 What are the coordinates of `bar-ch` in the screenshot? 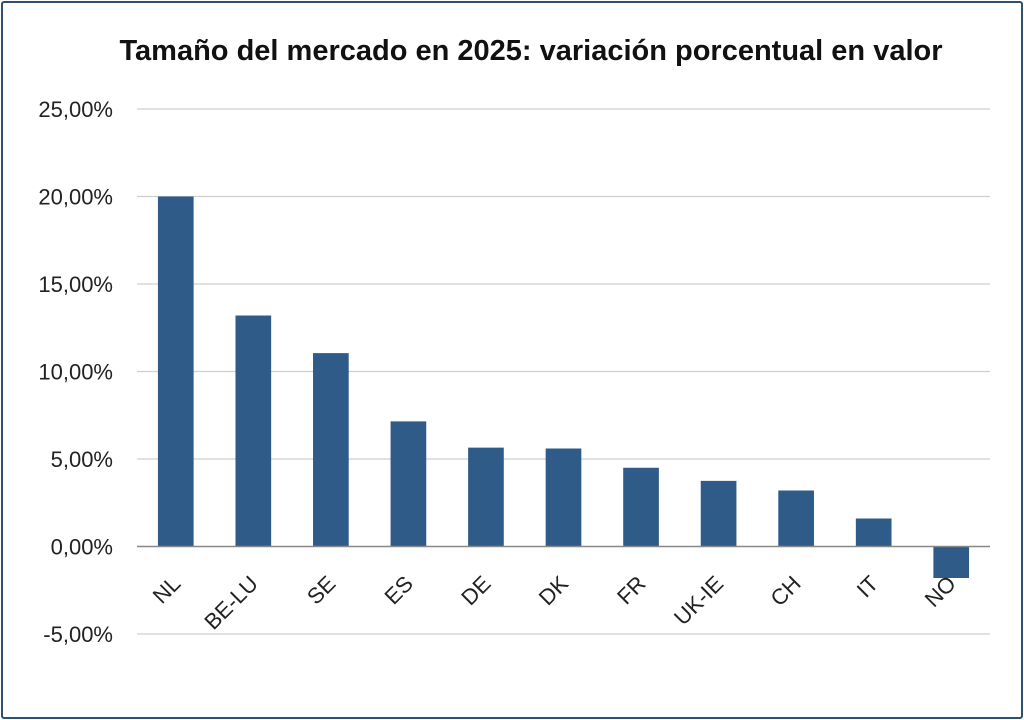 It's located at (796, 518).